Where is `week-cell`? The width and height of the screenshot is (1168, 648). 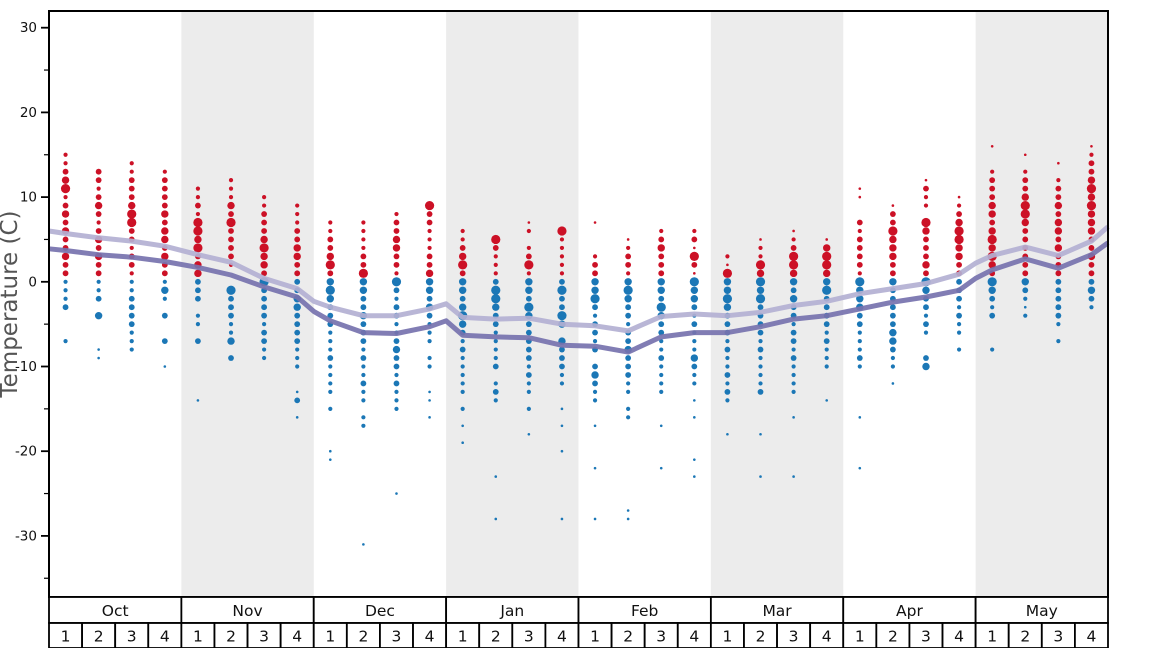 week-cell is located at coordinates (959, 635).